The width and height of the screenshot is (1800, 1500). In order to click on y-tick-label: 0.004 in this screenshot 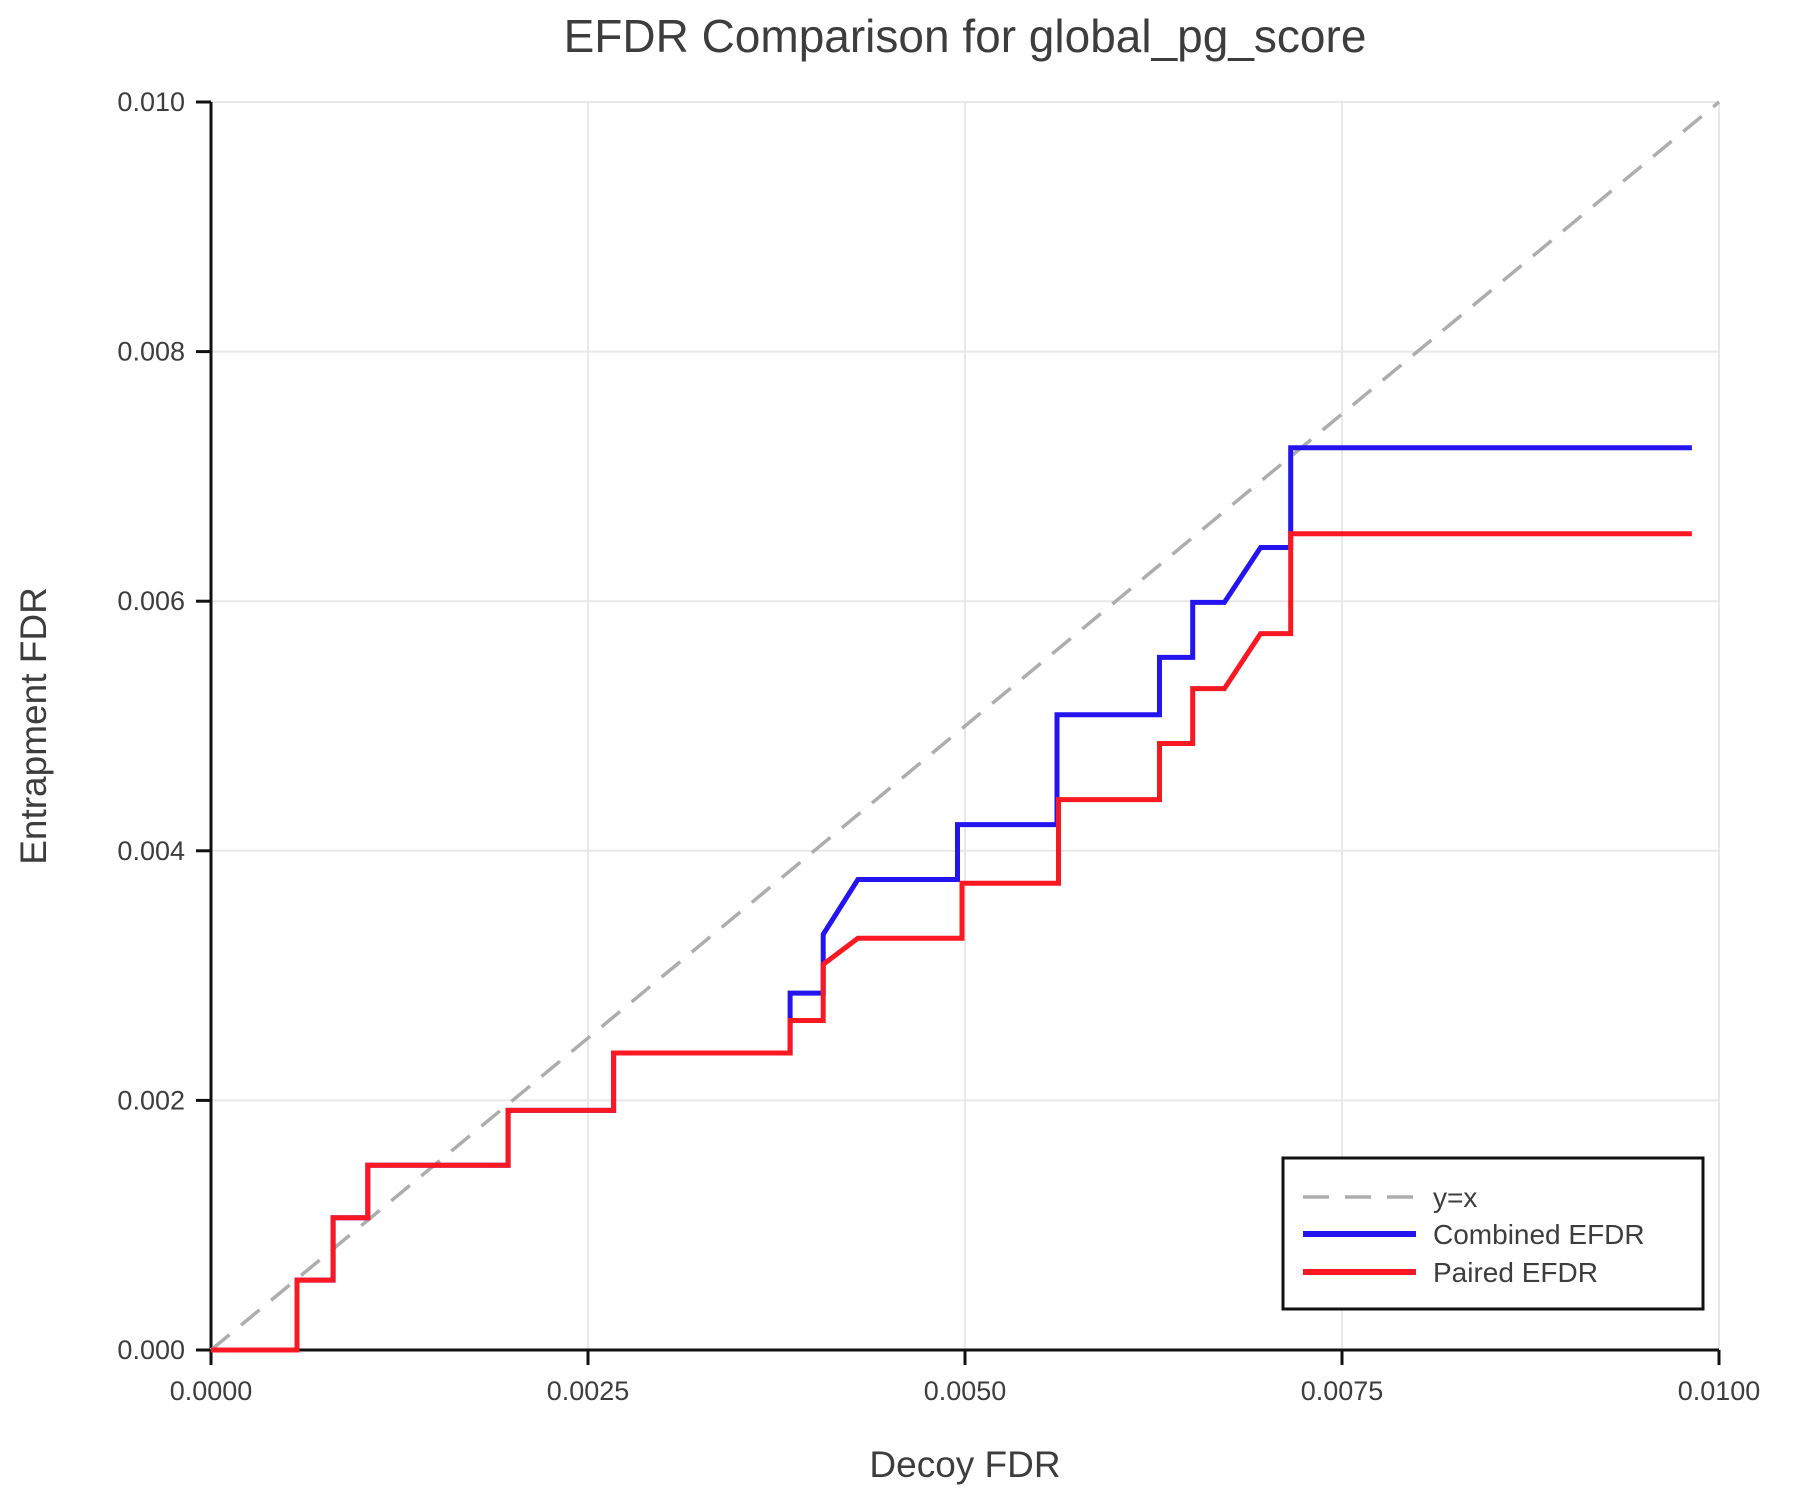, I will do `click(151, 851)`.